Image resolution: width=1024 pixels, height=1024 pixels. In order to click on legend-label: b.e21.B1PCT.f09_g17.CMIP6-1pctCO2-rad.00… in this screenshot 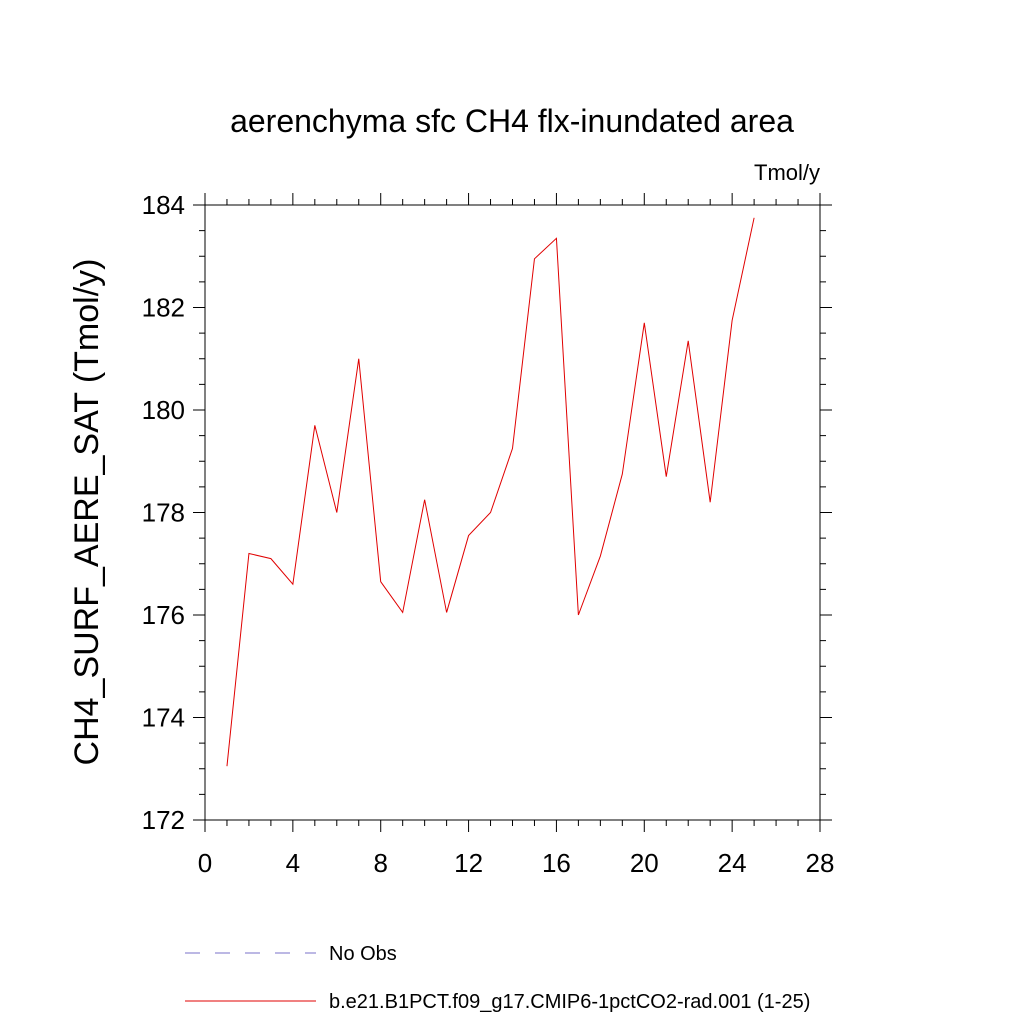, I will do `click(569, 1002)`.